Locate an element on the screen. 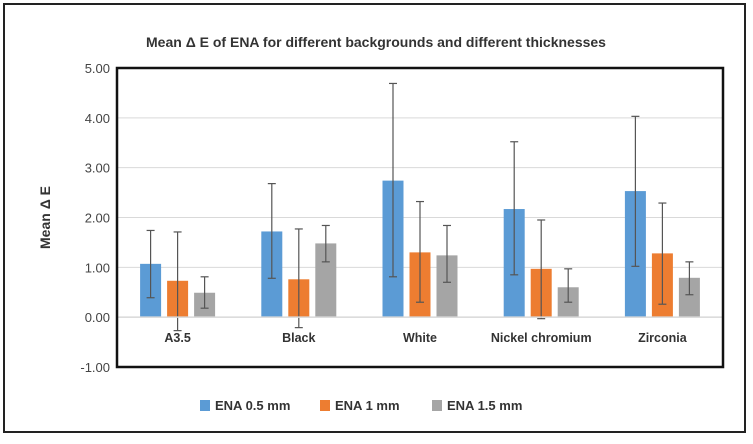 Image resolution: width=753 pixels, height=444 pixels. y-tick-label: 5.00 is located at coordinates (97, 68).